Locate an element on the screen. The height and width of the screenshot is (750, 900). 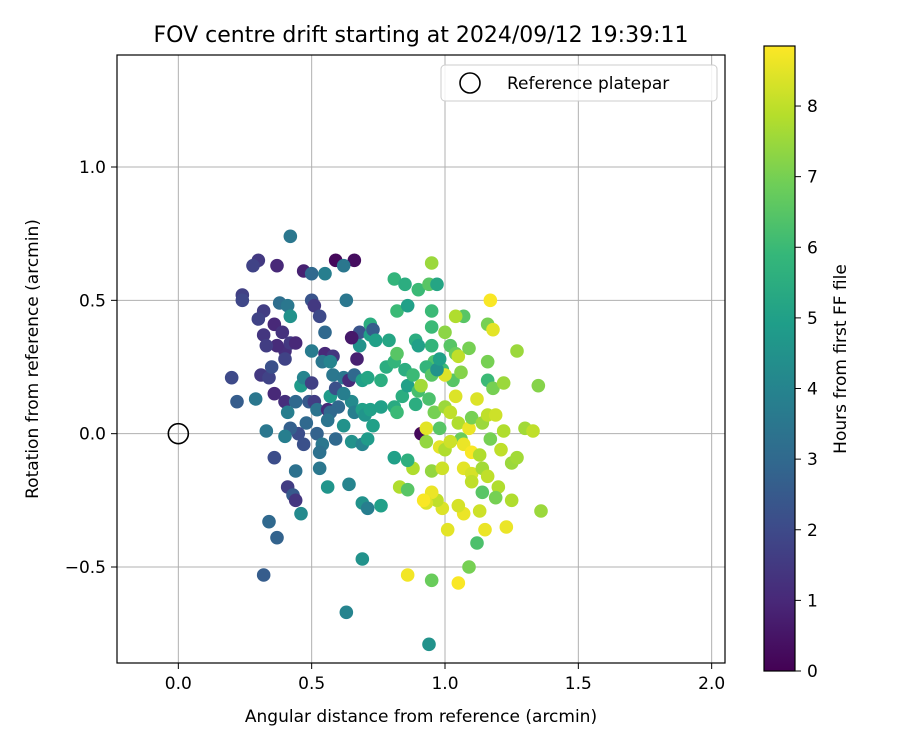
legend-box is located at coordinates (579, 83).